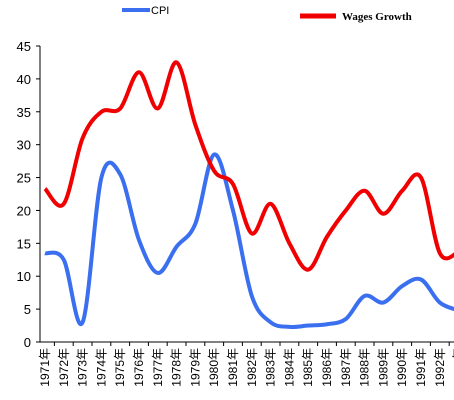  Describe the element at coordinates (214, 367) in the screenshot. I see `x-tick-label: 1980年` at that location.